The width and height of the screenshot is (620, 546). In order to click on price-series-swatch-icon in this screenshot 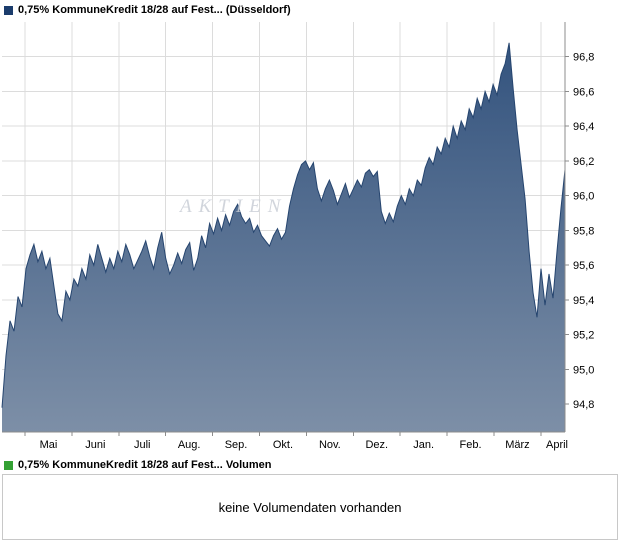, I will do `click(8, 10)`.